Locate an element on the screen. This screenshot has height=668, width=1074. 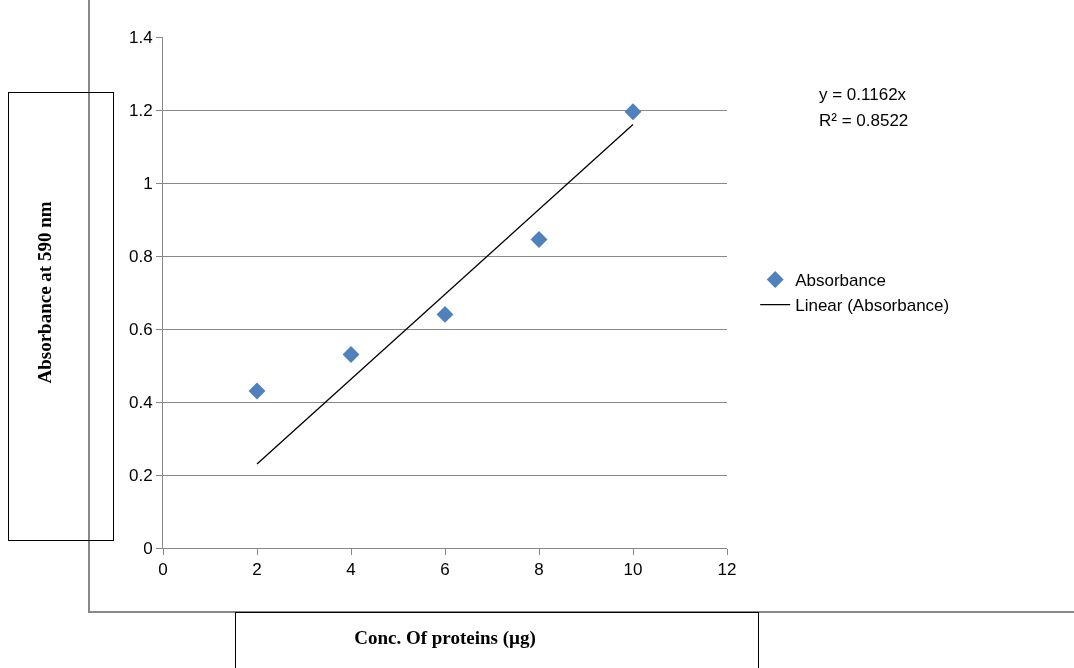
y-tick-label: 0 is located at coordinates (148, 548).